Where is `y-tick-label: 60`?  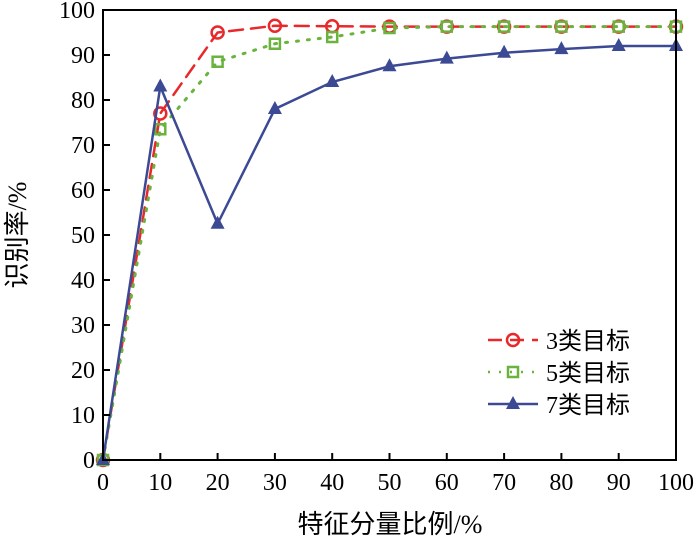
y-tick-label: 60 is located at coordinates (83, 191).